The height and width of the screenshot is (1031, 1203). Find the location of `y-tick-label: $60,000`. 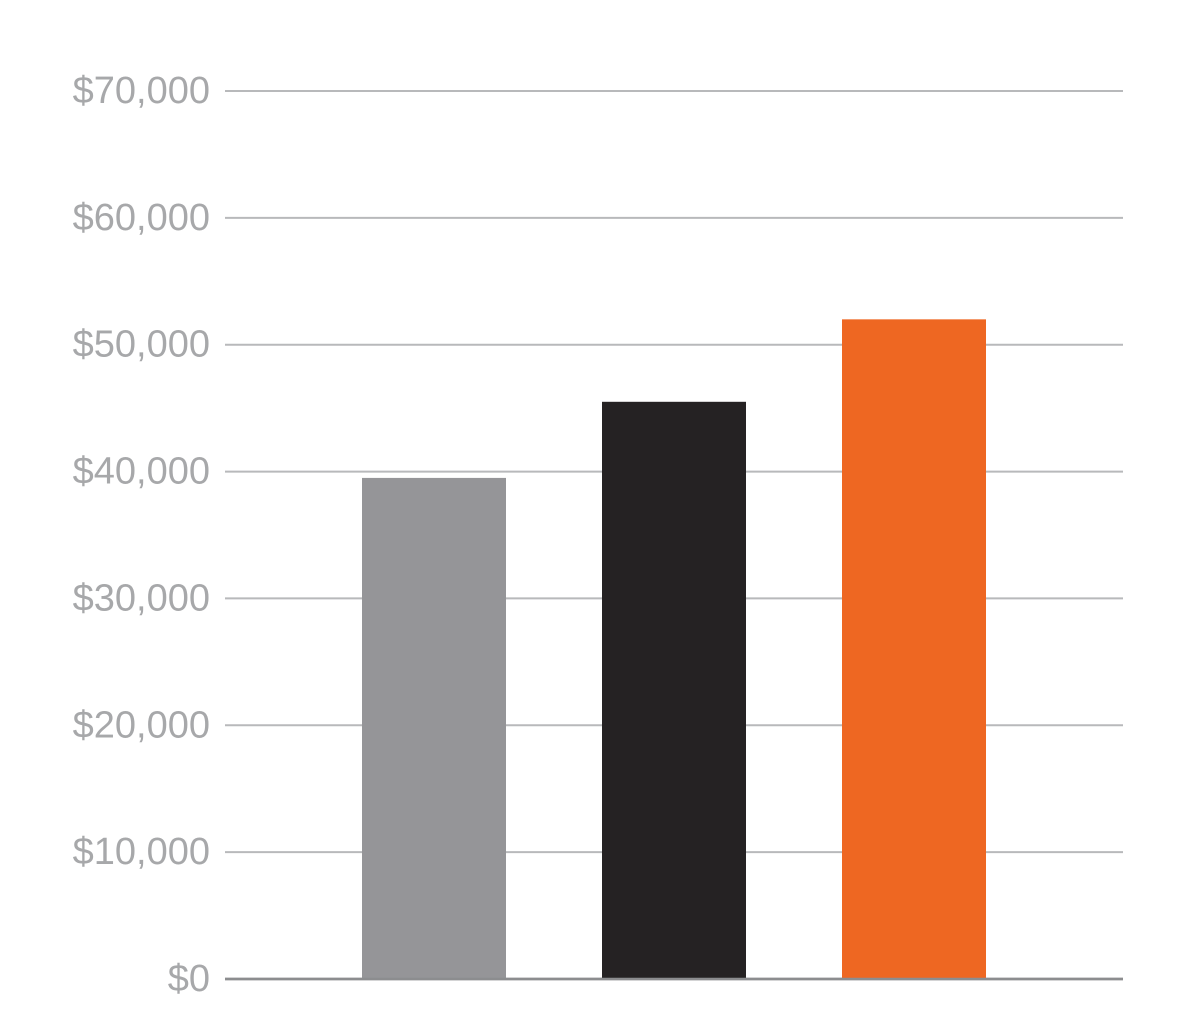

y-tick-label: $60,000 is located at coordinates (141, 218).